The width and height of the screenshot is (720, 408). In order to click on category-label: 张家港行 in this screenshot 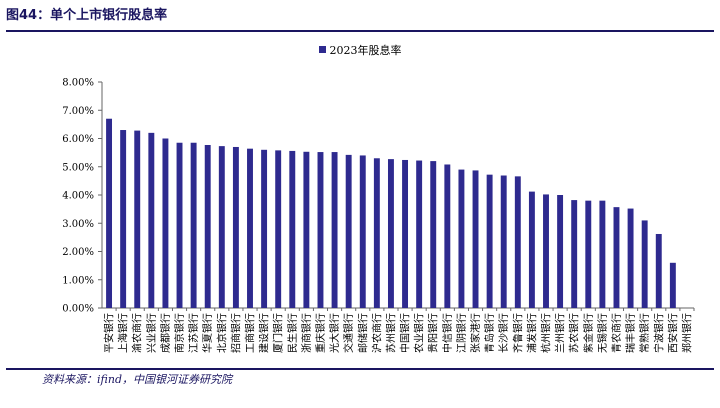, I will do `click(475, 333)`.